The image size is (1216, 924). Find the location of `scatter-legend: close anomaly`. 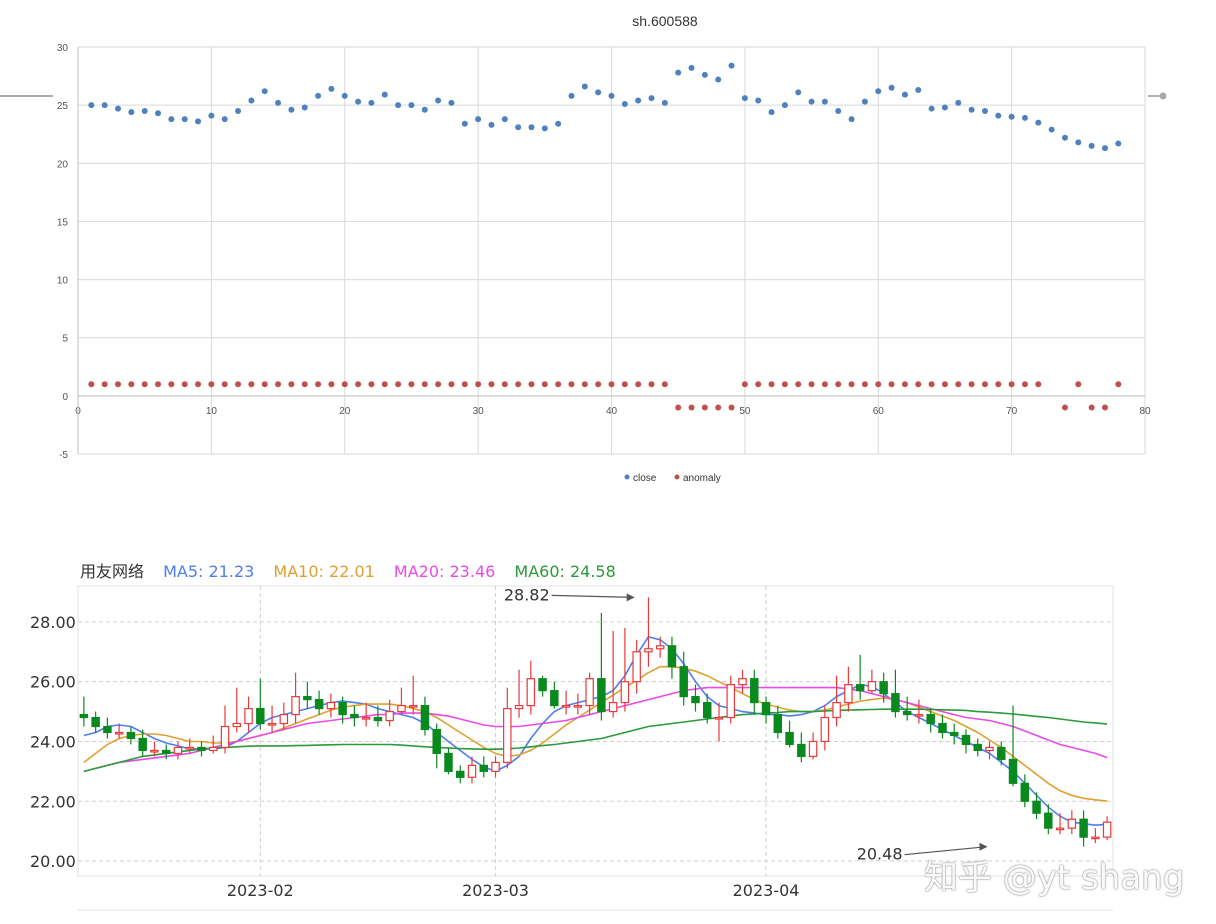

scatter-legend: close anomaly is located at coordinates (672, 478).